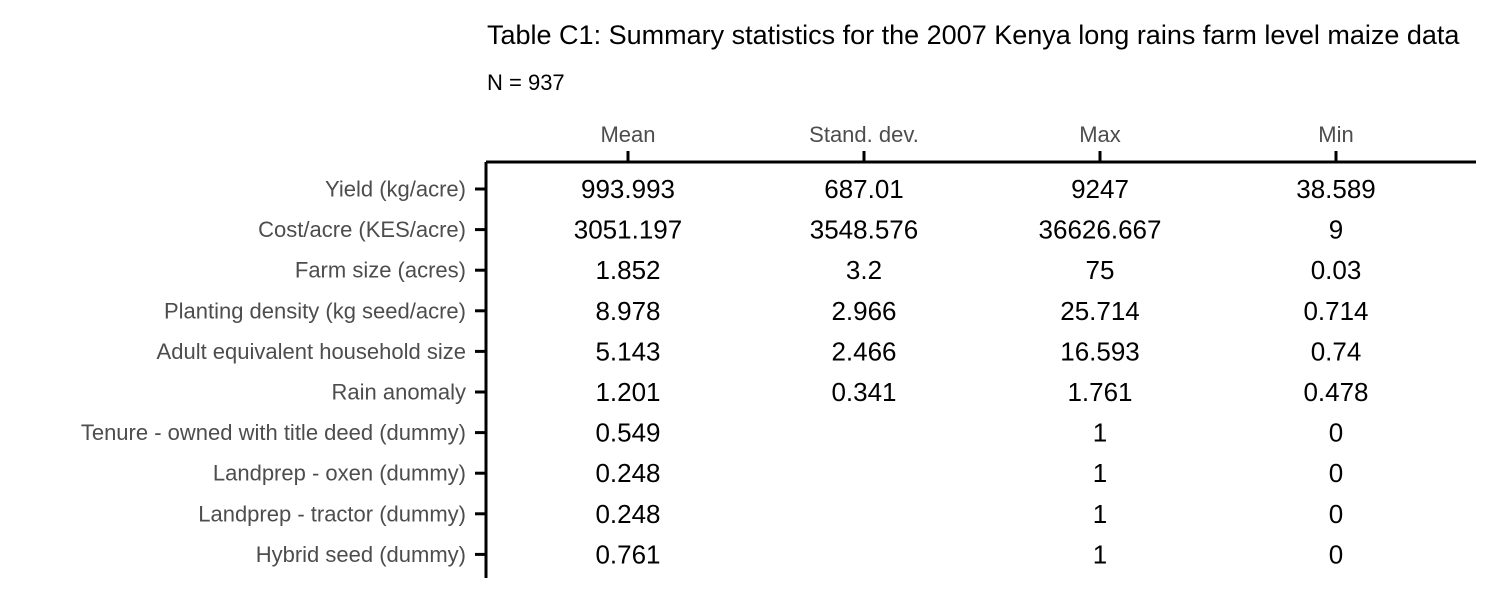  What do you see at coordinates (361, 554) in the screenshot?
I see `row-label: Hybrid seed (dummy)` at bounding box center [361, 554].